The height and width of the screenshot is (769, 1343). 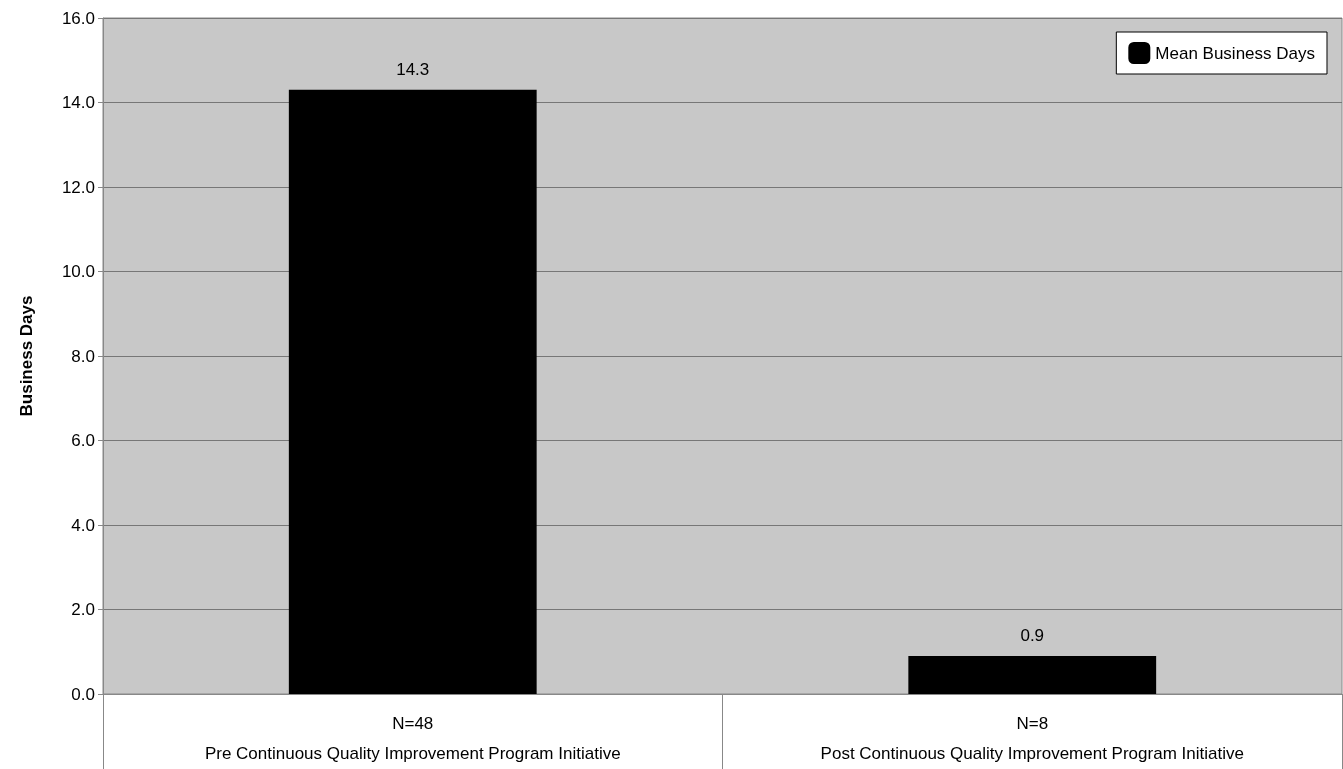 What do you see at coordinates (413, 69) in the screenshot?
I see `data-label: 14.3` at bounding box center [413, 69].